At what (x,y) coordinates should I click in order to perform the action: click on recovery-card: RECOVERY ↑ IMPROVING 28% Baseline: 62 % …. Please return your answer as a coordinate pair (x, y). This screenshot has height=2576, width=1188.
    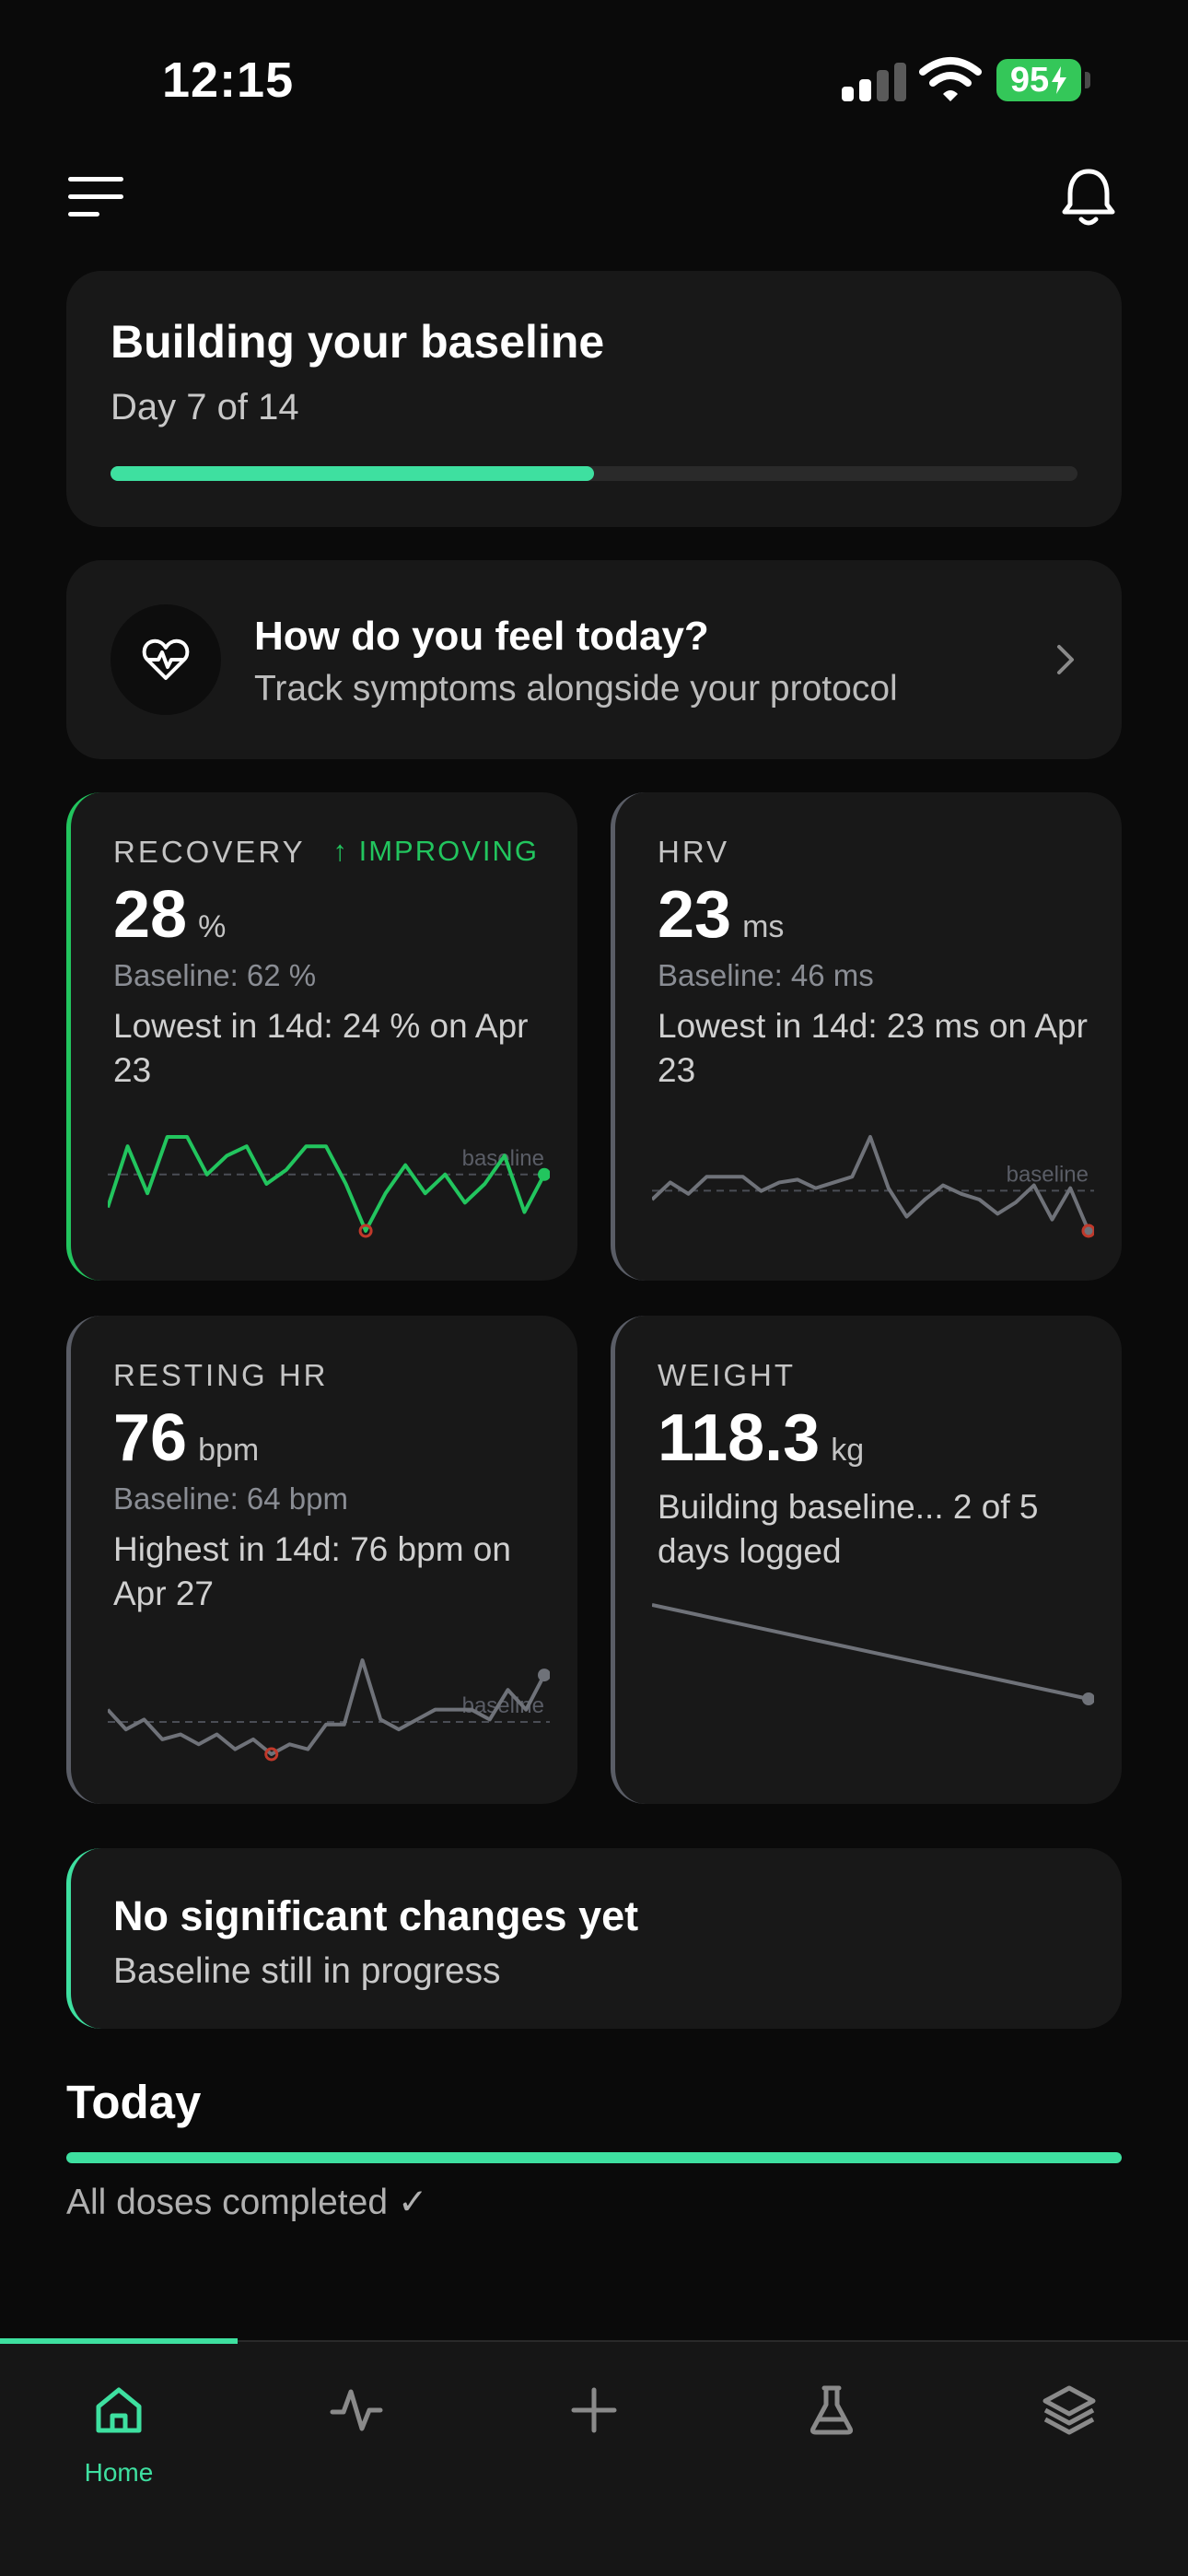
    Looking at the image, I should click on (321, 1036).